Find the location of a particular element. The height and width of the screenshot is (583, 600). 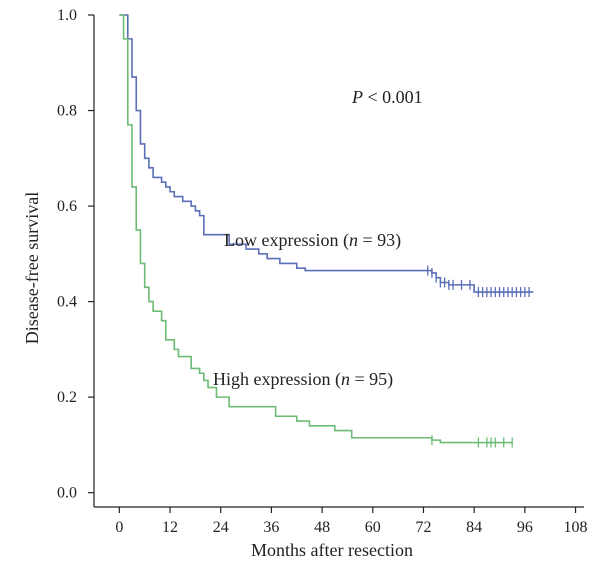

series-label-low-a: Low expression ( is located at coordinates (286, 240).